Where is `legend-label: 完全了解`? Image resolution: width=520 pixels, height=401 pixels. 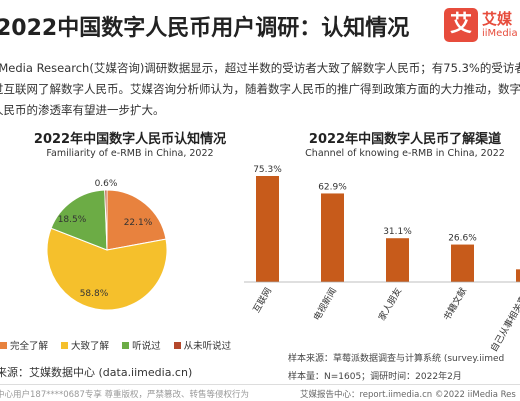 legend-label: 完全了解 is located at coordinates (29, 346).